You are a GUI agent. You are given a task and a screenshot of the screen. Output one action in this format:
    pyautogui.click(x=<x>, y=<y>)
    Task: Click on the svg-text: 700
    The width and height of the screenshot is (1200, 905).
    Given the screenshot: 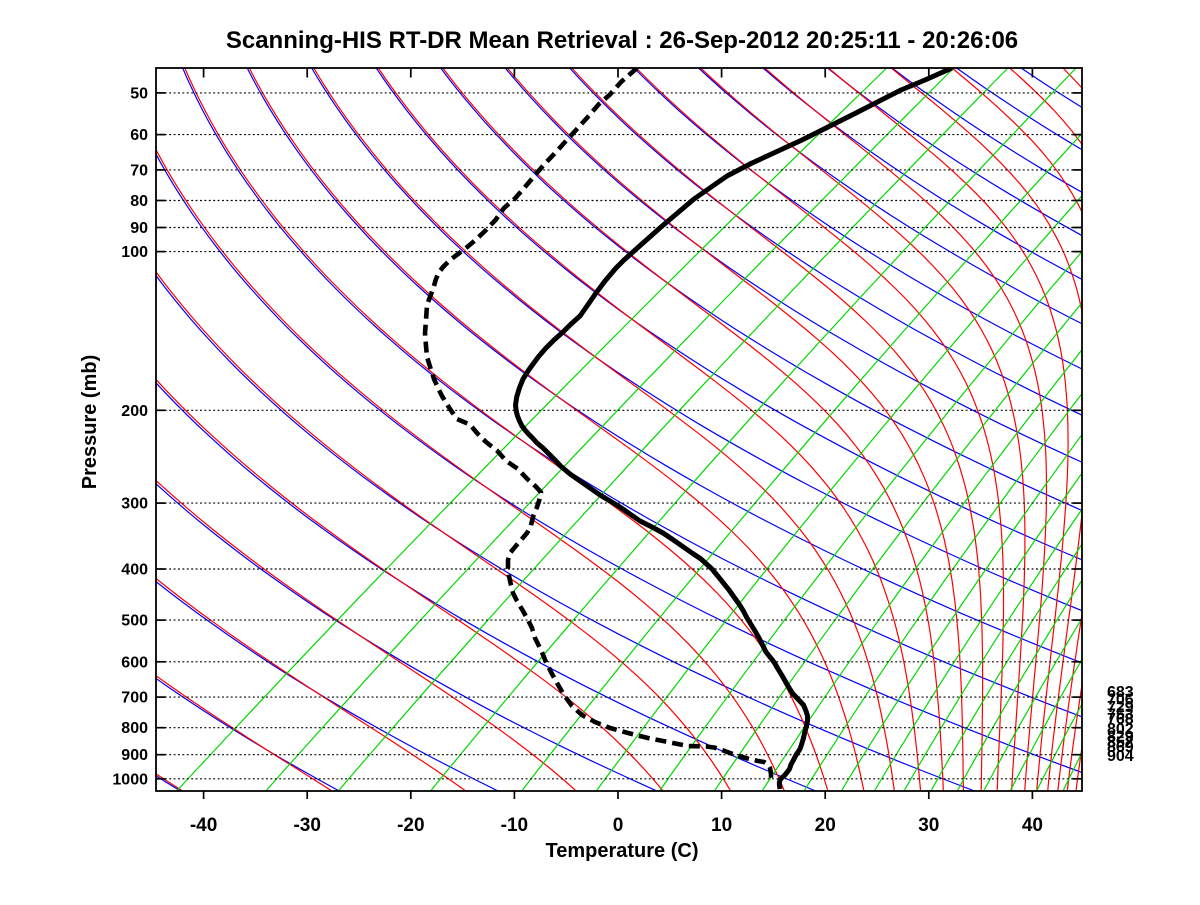 What is the action you would take?
    pyautogui.click(x=134, y=698)
    